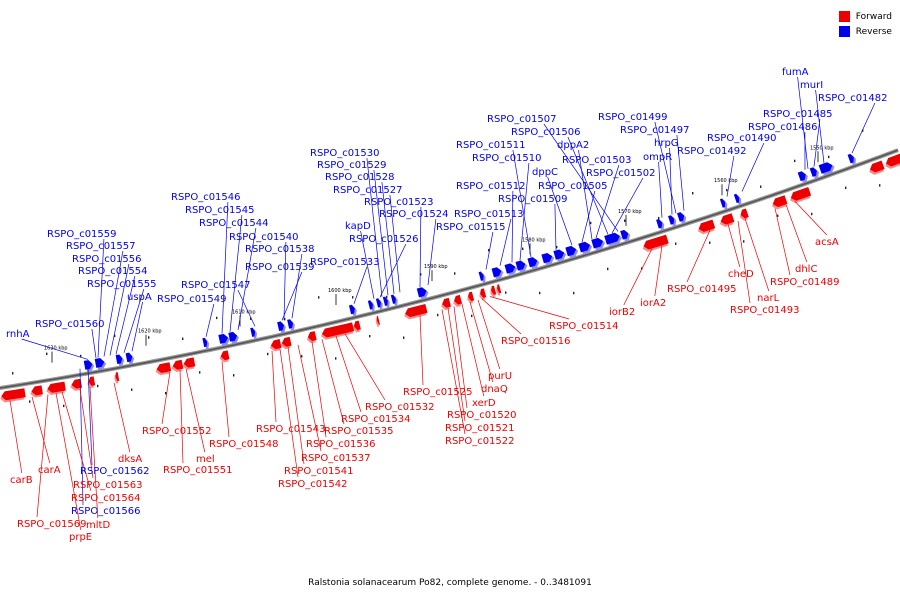 This screenshot has height=600, width=900. Describe the element at coordinates (414, 214) in the screenshot. I see `gene-label: RSPO_c01524` at that location.